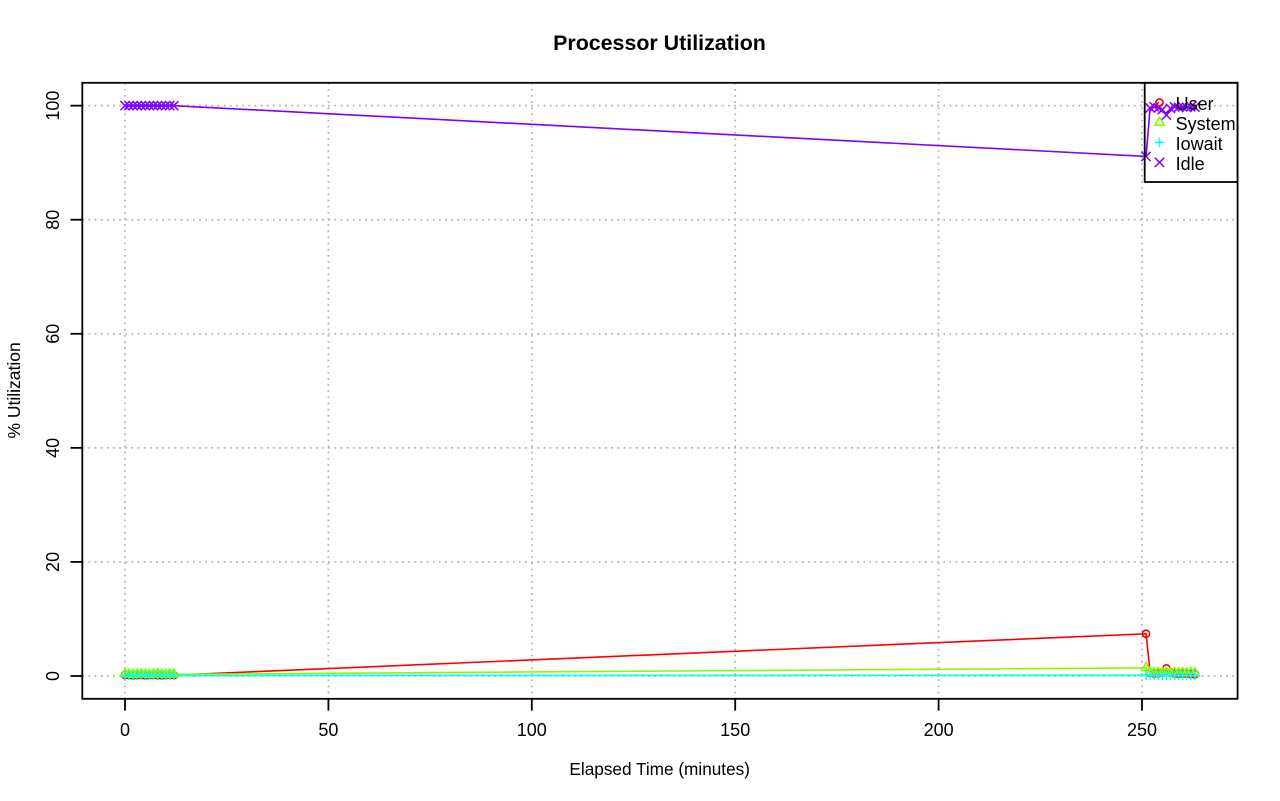  Describe the element at coordinates (939, 730) in the screenshot. I see `svg-text: 200` at that location.